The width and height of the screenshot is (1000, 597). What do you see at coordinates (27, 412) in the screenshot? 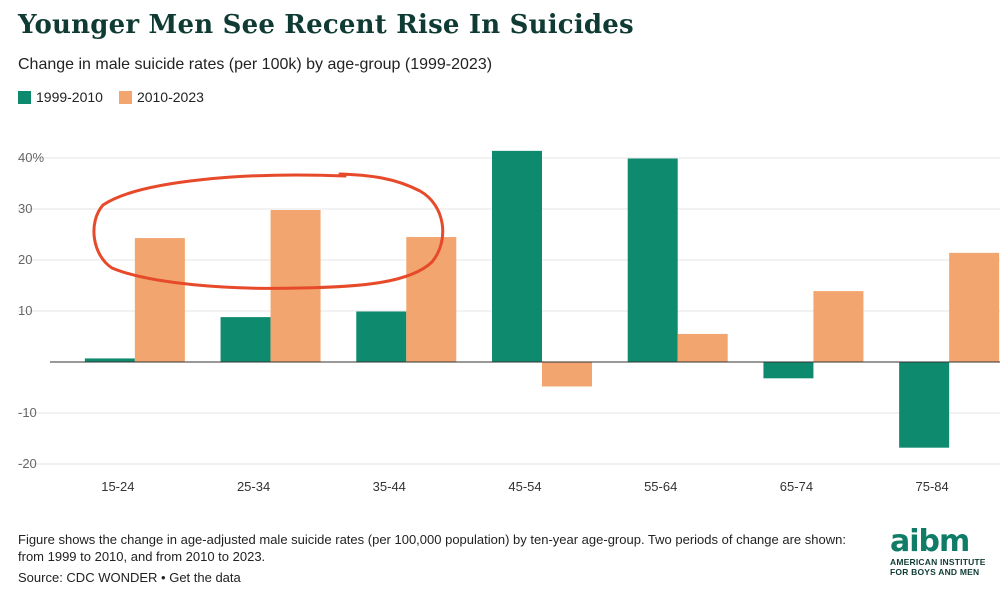
I see `y-tick-label: -10` at bounding box center [27, 412].